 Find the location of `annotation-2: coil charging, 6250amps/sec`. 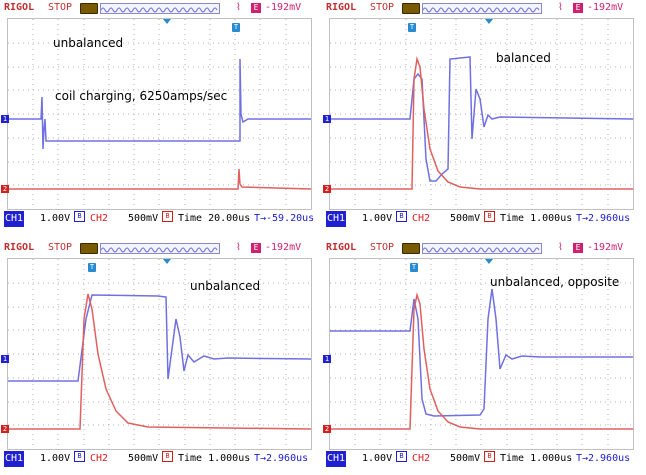

annotation-2: coil charging, 6250amps/sec is located at coordinates (141, 96).